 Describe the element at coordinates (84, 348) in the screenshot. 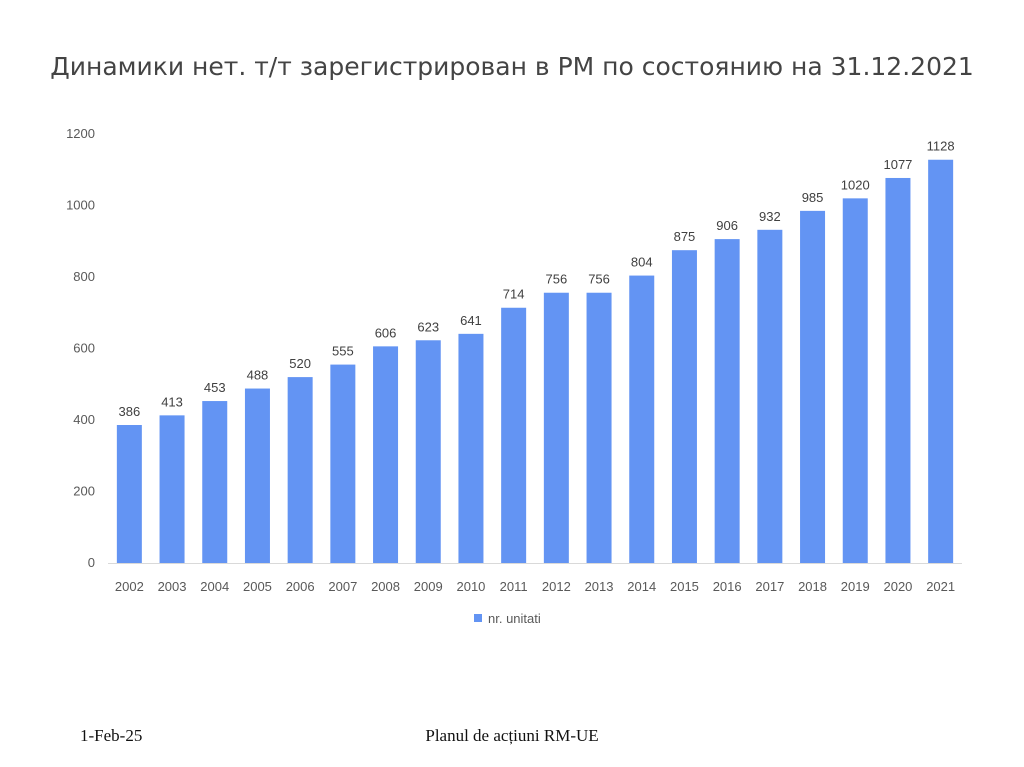

I see `y-tick-label: 600` at that location.